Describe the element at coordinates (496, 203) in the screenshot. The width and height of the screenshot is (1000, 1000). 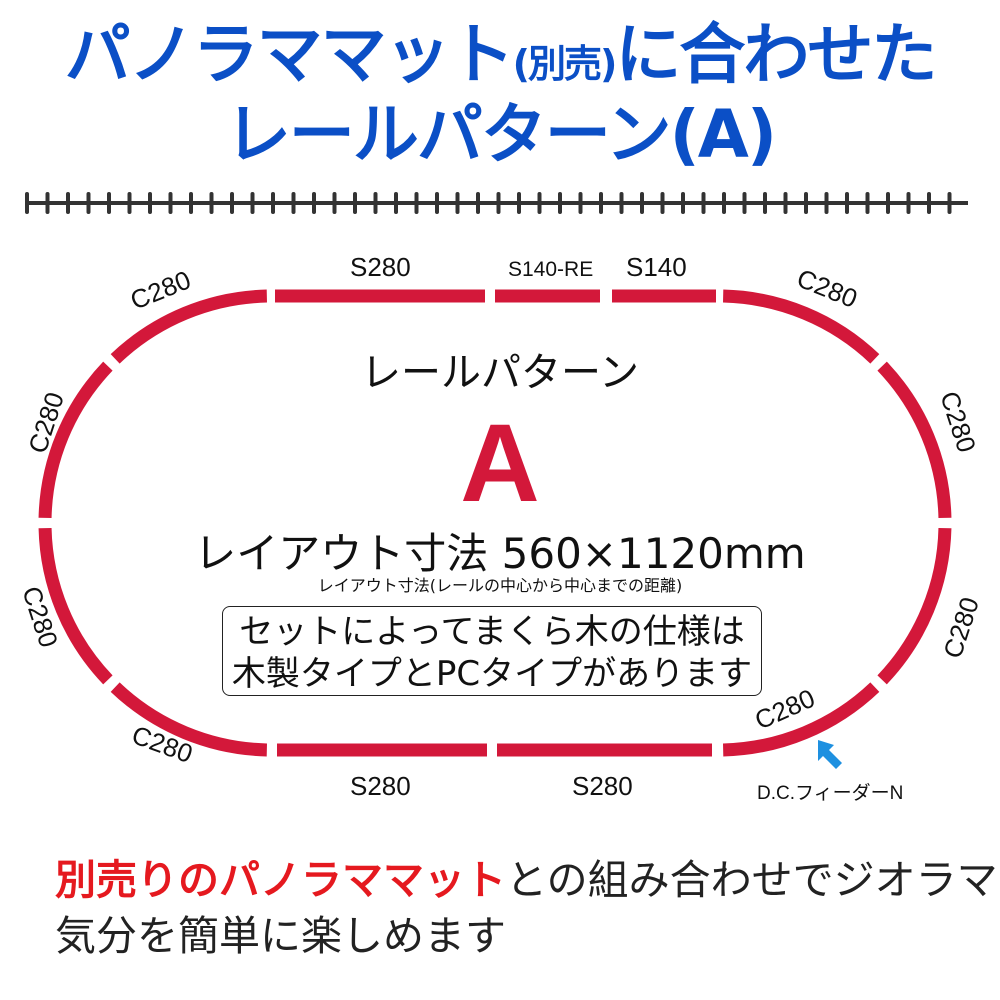
I see `ruler-track-icon` at that location.